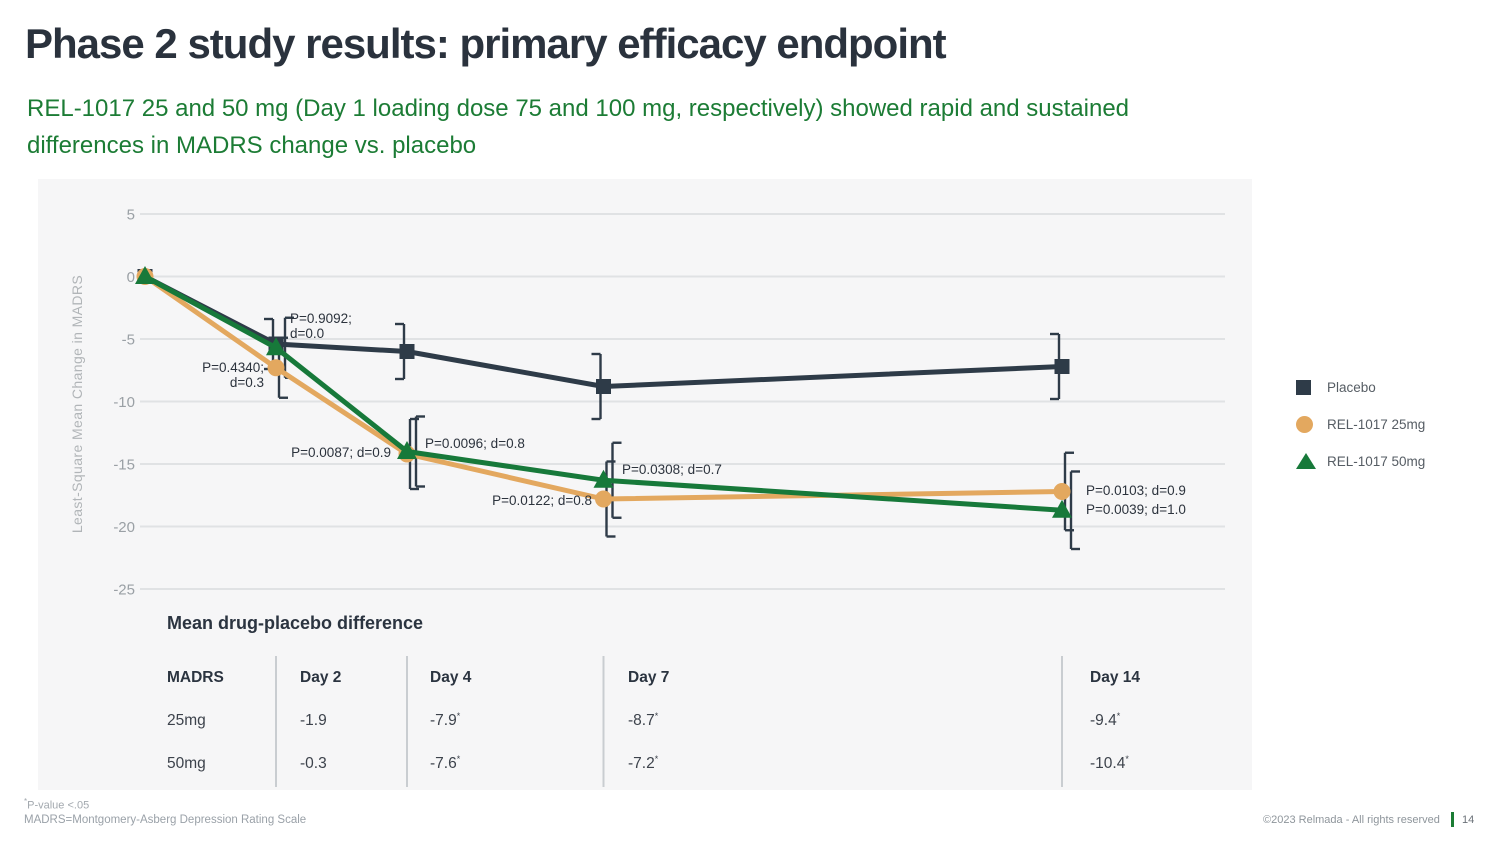 This screenshot has height=843, width=1502. I want to click on annotation: P=0.4340; d=0.3, so click(233, 375).